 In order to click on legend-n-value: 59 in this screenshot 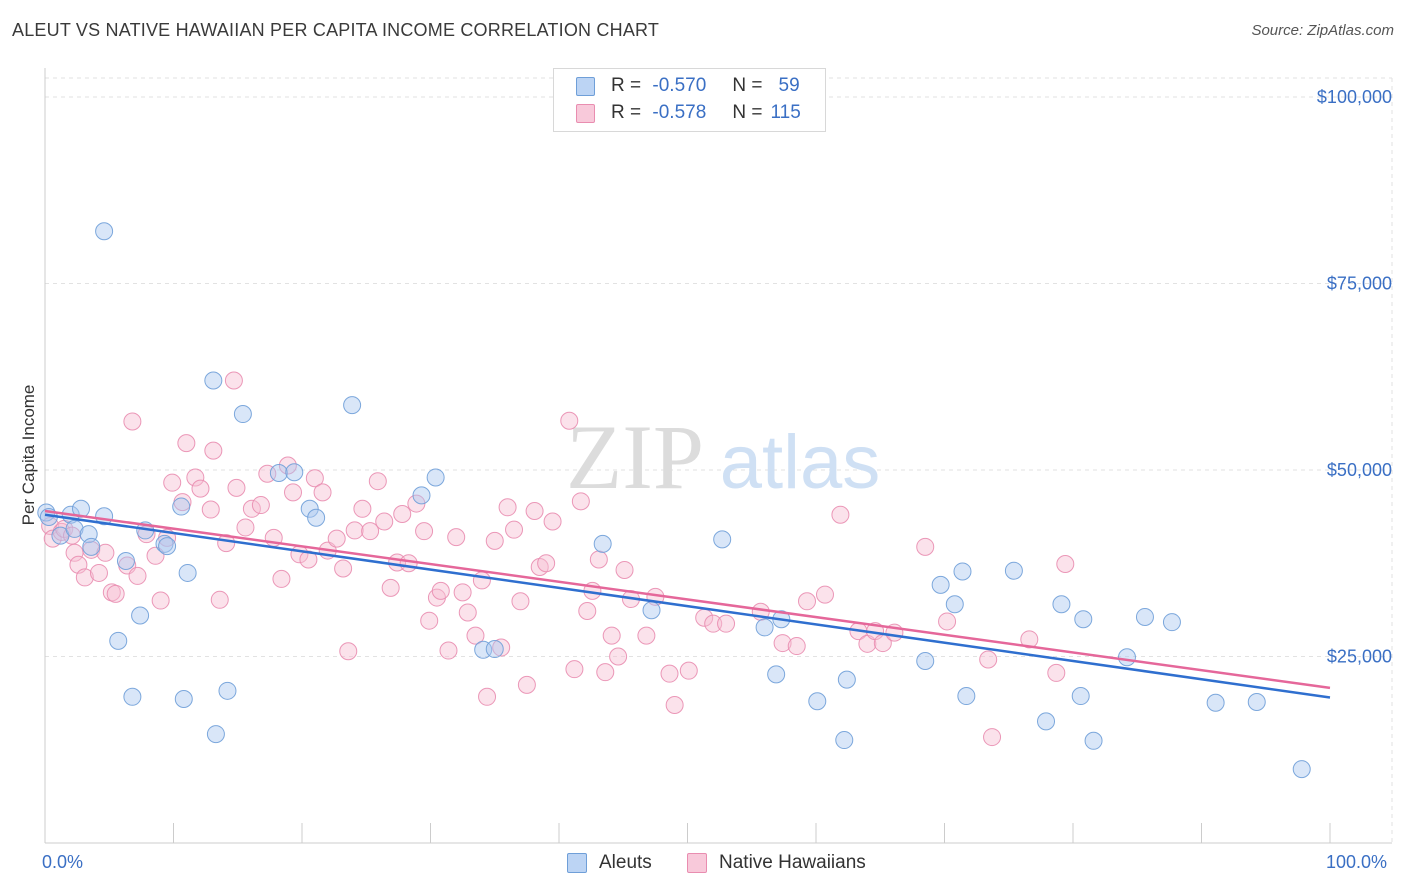, I will do `click(789, 85)`.